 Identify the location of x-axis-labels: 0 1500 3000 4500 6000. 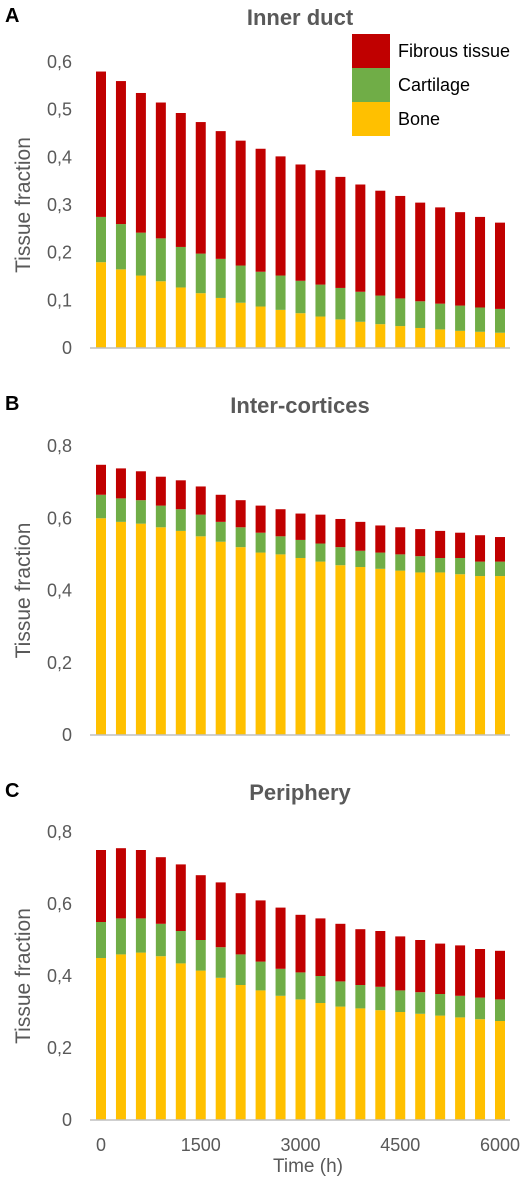
(308, 1145).